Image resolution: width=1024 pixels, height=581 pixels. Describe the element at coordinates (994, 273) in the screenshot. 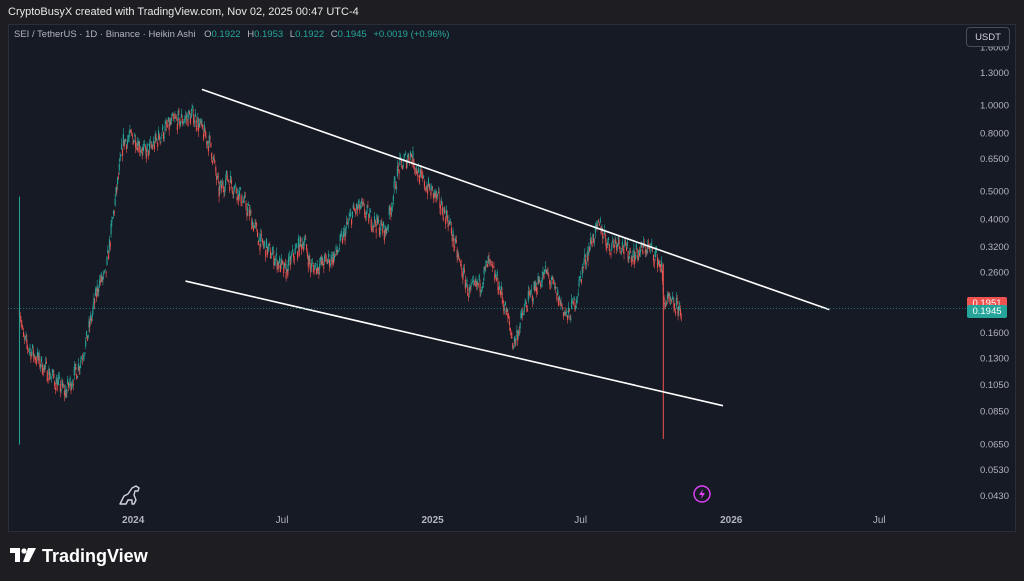

I see `y-tick-label: 0.2600` at that location.